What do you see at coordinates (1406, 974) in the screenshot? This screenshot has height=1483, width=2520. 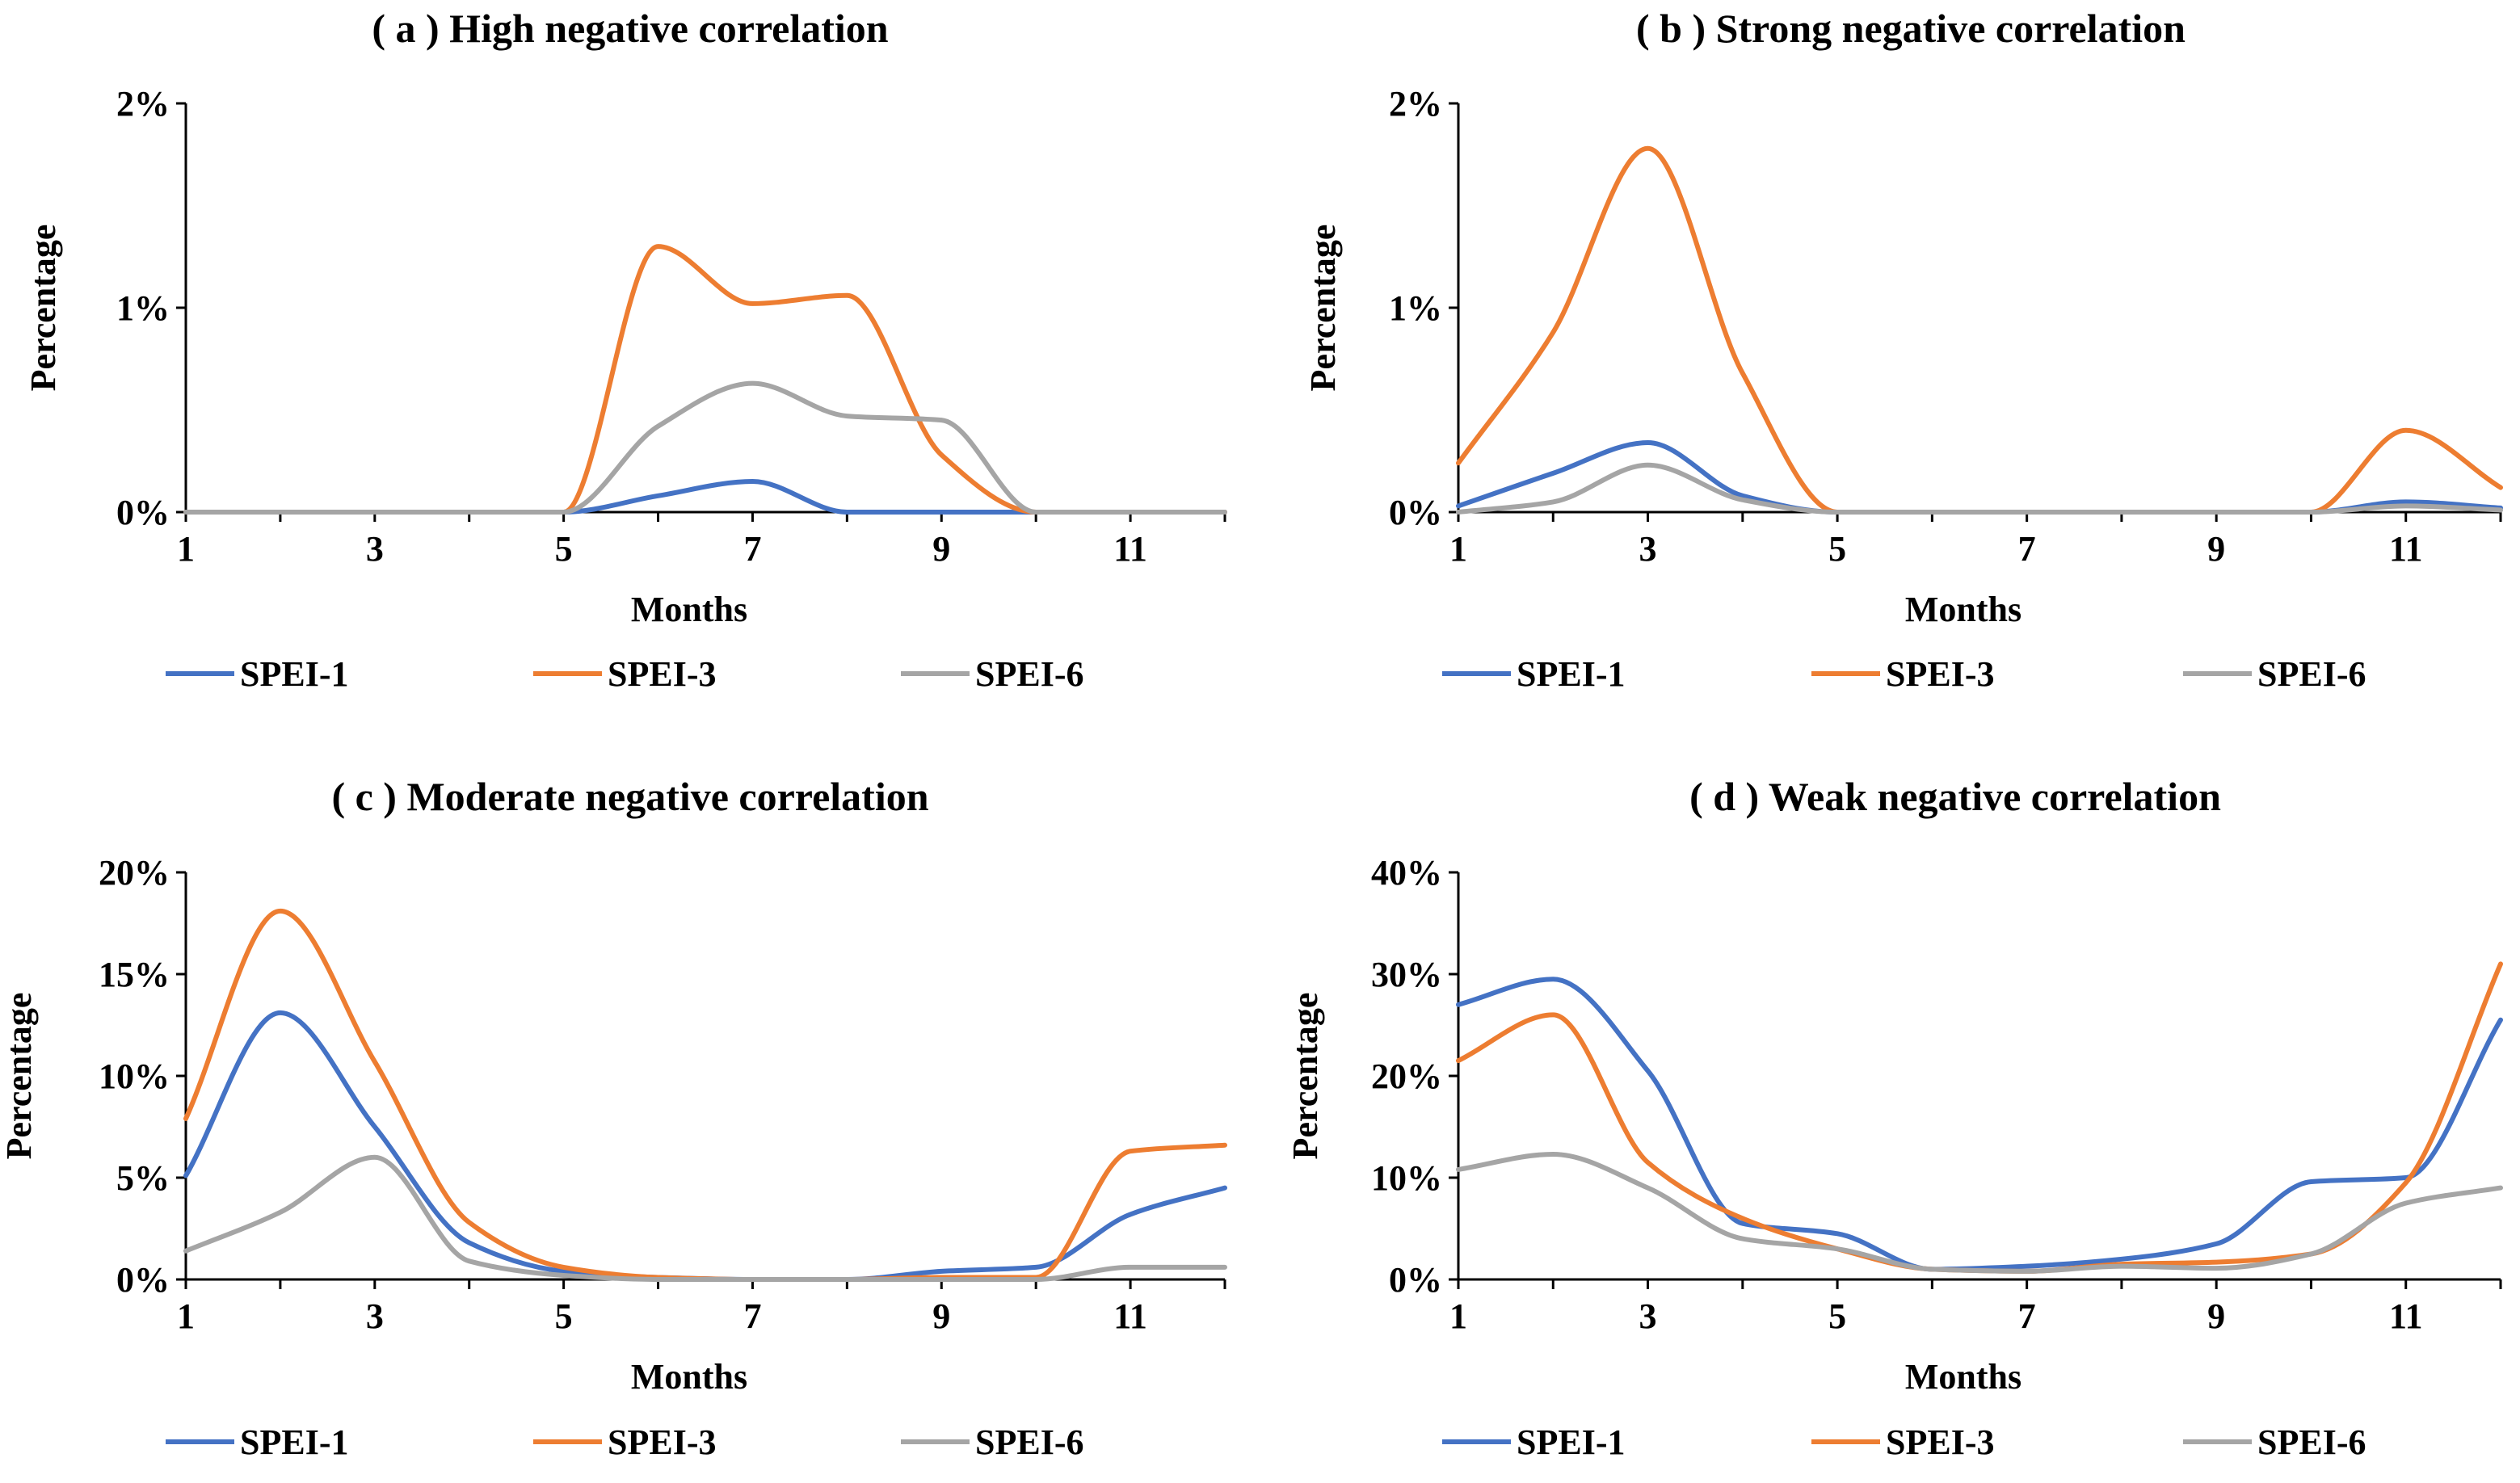 I see `y-tick-label: 30%` at bounding box center [1406, 974].